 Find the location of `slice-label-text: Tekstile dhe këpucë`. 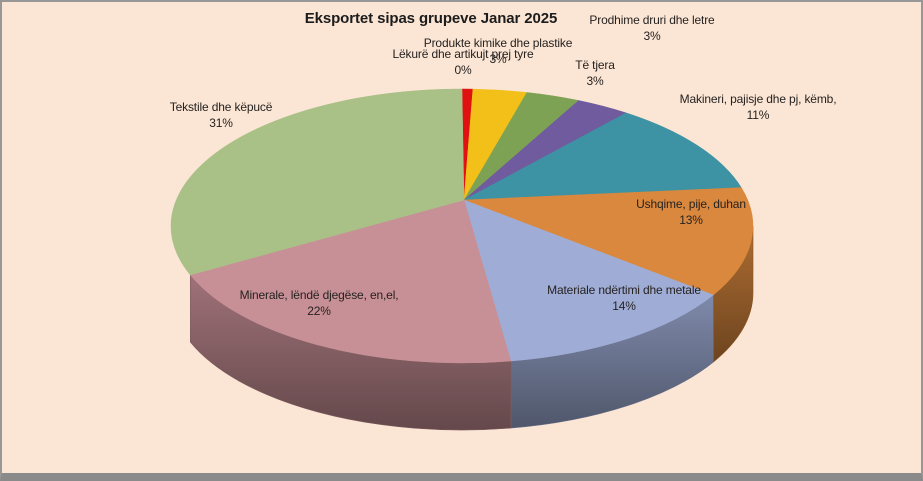

slice-label-text: Tekstile dhe këpucë is located at coordinates (221, 107).